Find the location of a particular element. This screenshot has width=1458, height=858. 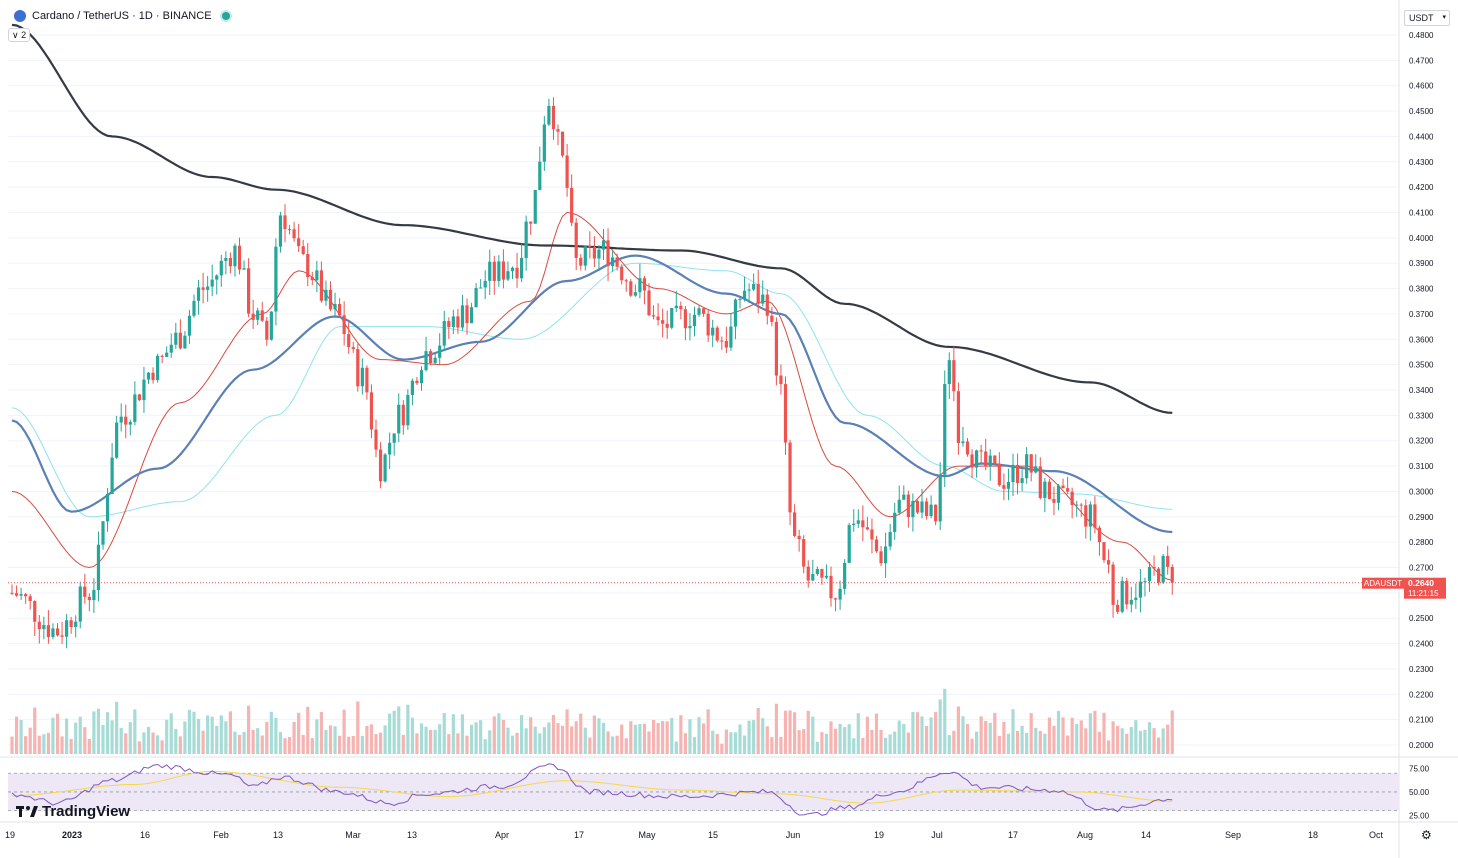

price-tick-label: 0.2100 is located at coordinates (1421, 720).